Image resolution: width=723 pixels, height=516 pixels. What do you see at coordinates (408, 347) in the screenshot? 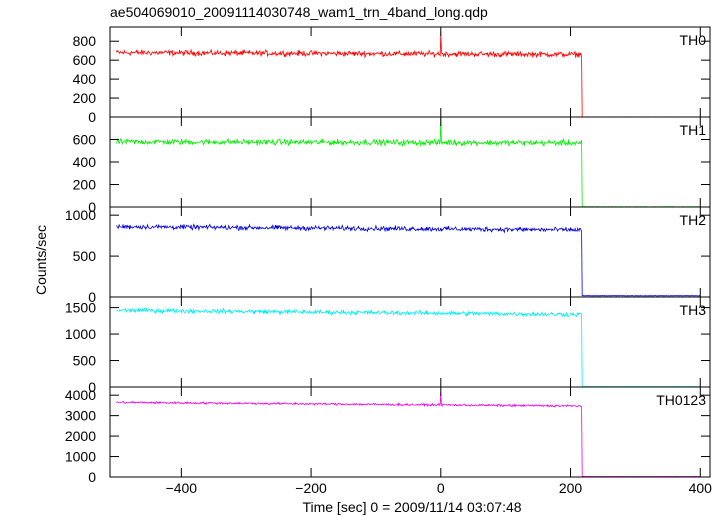
I see `series-line-th3` at bounding box center [408, 347].